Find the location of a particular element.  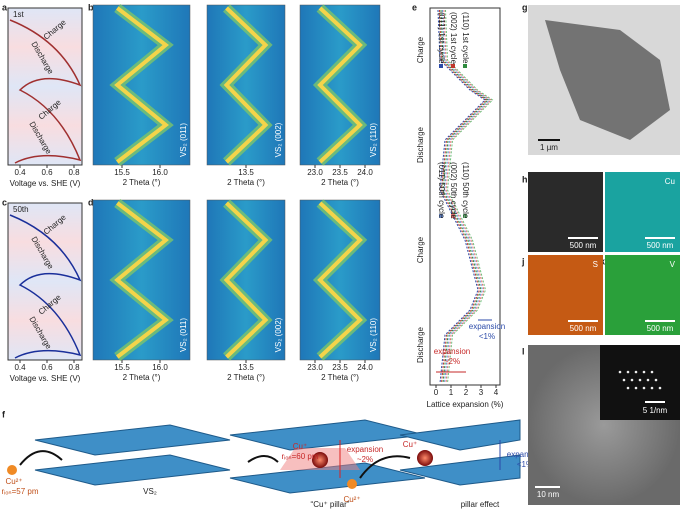

cycle-label: 1st is located at coordinates (18, 14).